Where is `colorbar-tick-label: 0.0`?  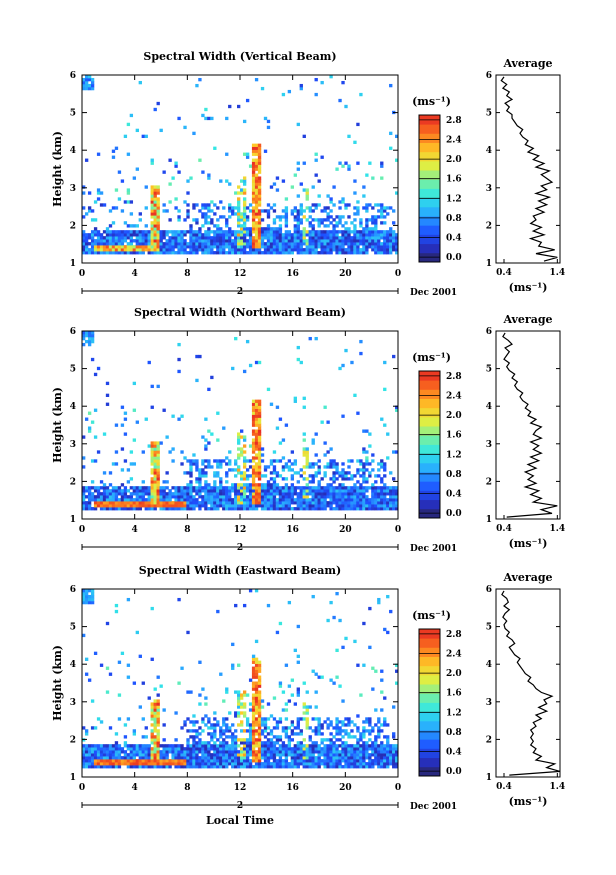
colorbar-tick-label: 0.0 is located at coordinates (454, 772).